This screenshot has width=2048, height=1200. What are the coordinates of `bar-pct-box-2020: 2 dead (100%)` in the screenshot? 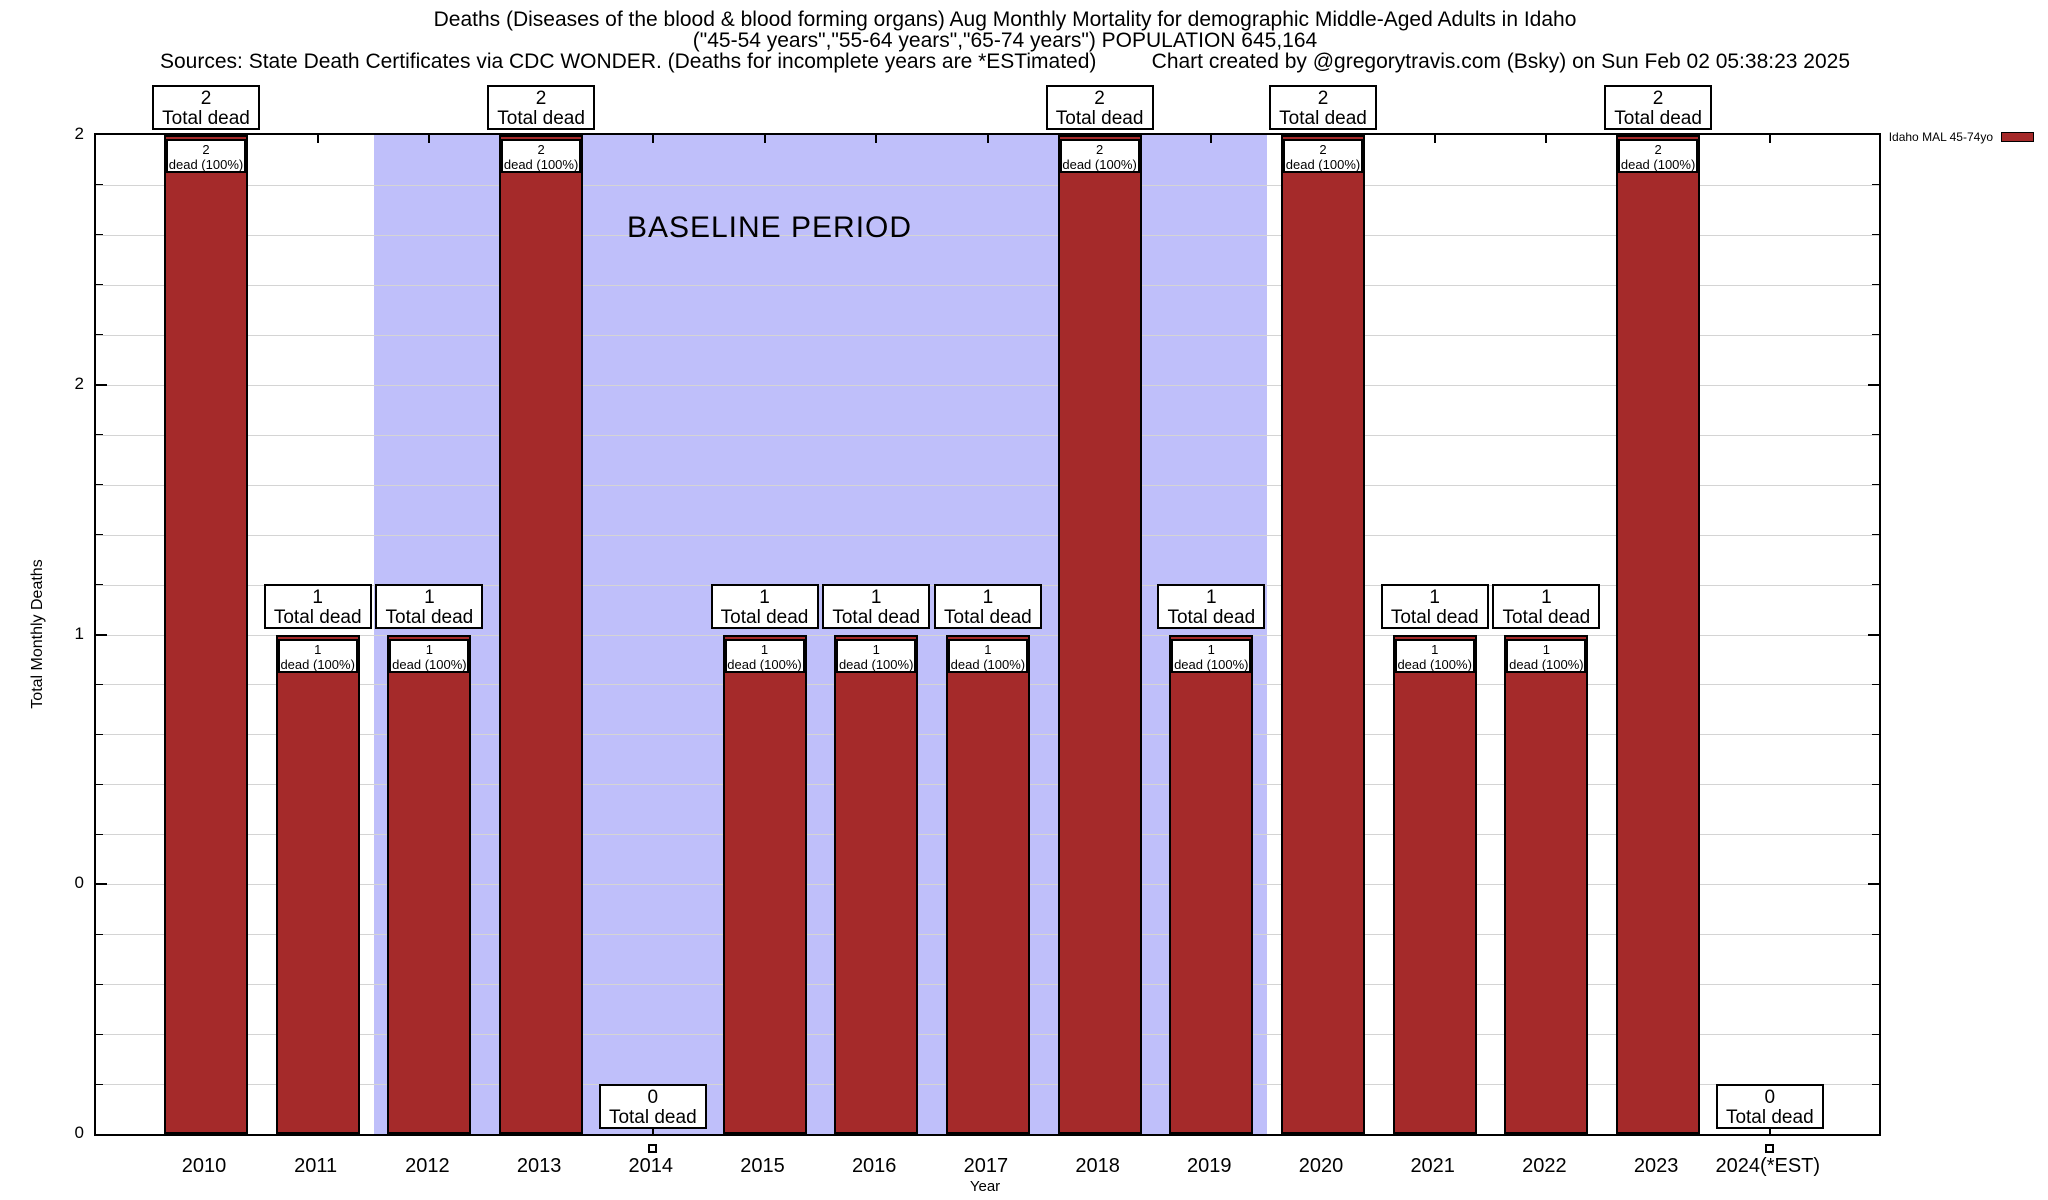 It's located at (1323, 156).